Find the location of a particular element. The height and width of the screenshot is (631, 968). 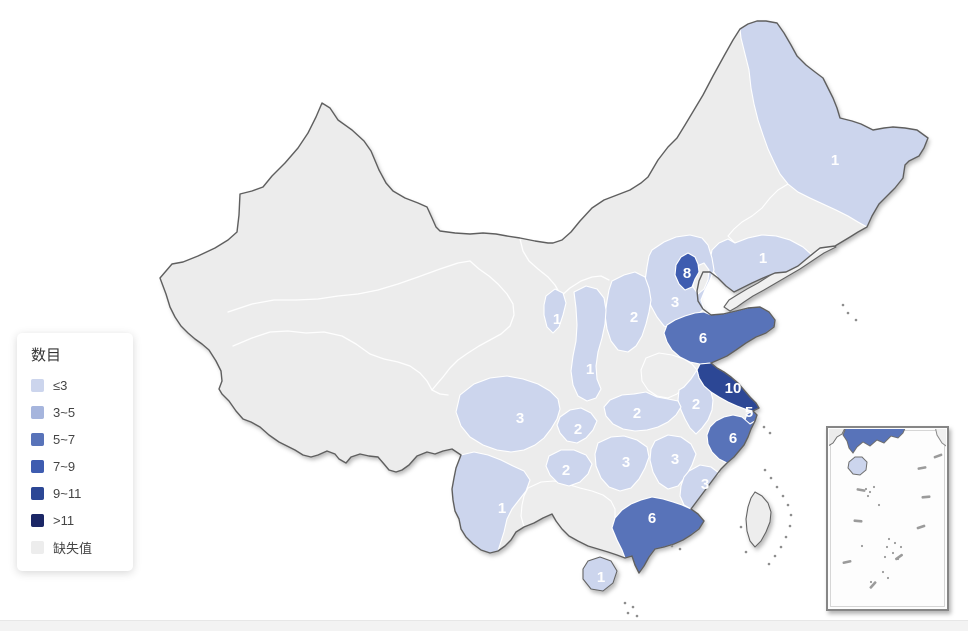

legend-swatch-c4 is located at coordinates (37, 466).